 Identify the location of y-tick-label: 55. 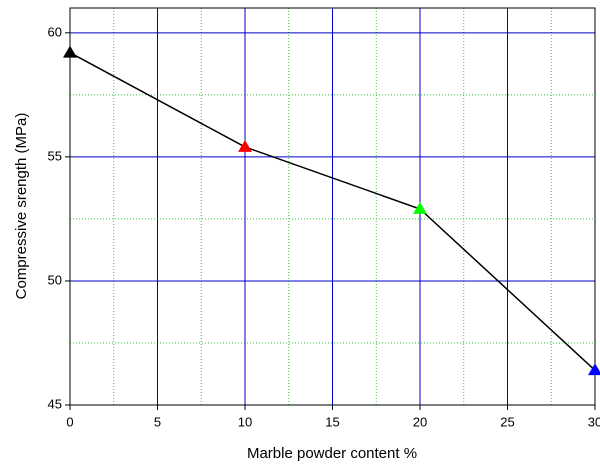
(55, 155).